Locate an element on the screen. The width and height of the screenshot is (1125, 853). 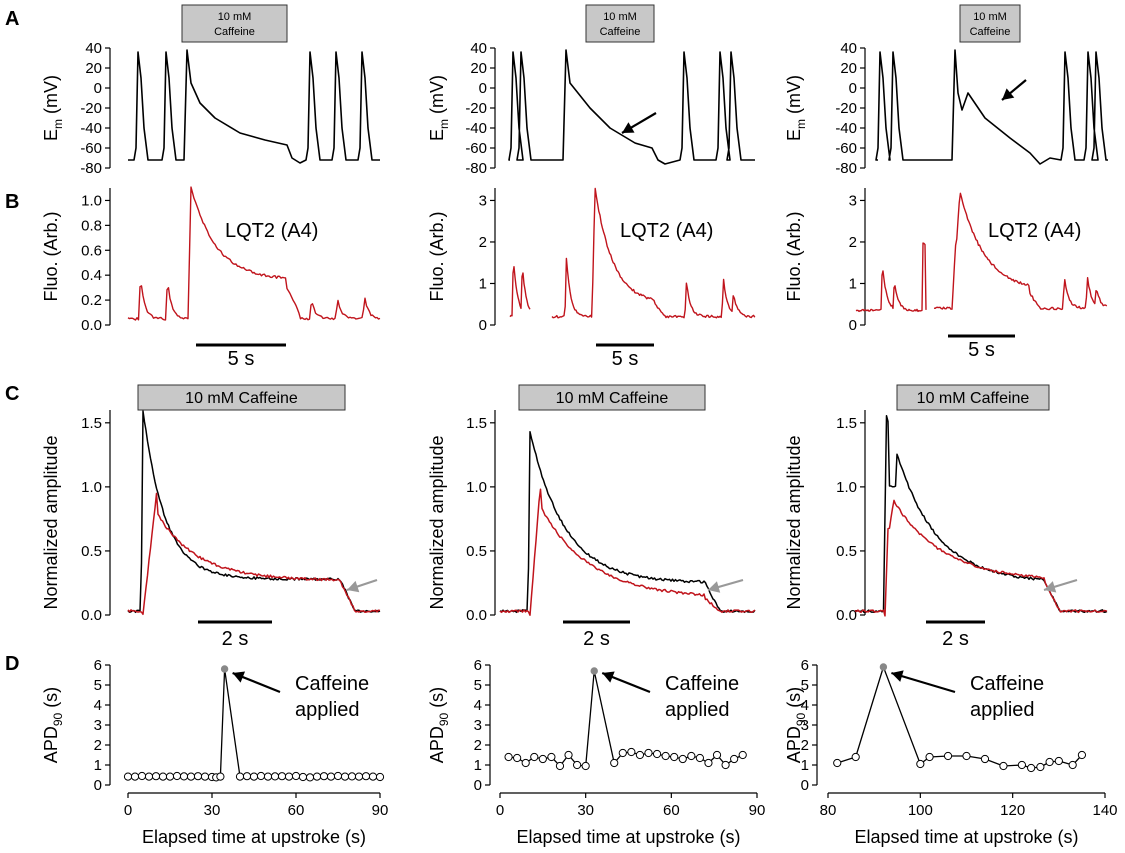
apd-y-tick-label: 6 is located at coordinates (805, 665).